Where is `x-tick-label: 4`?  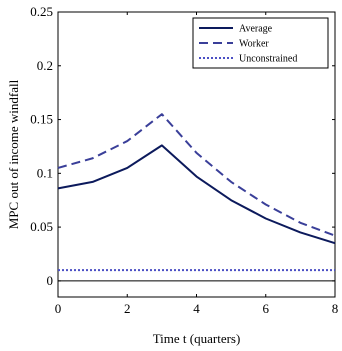
x-tick-label: 4 is located at coordinates (196, 308).